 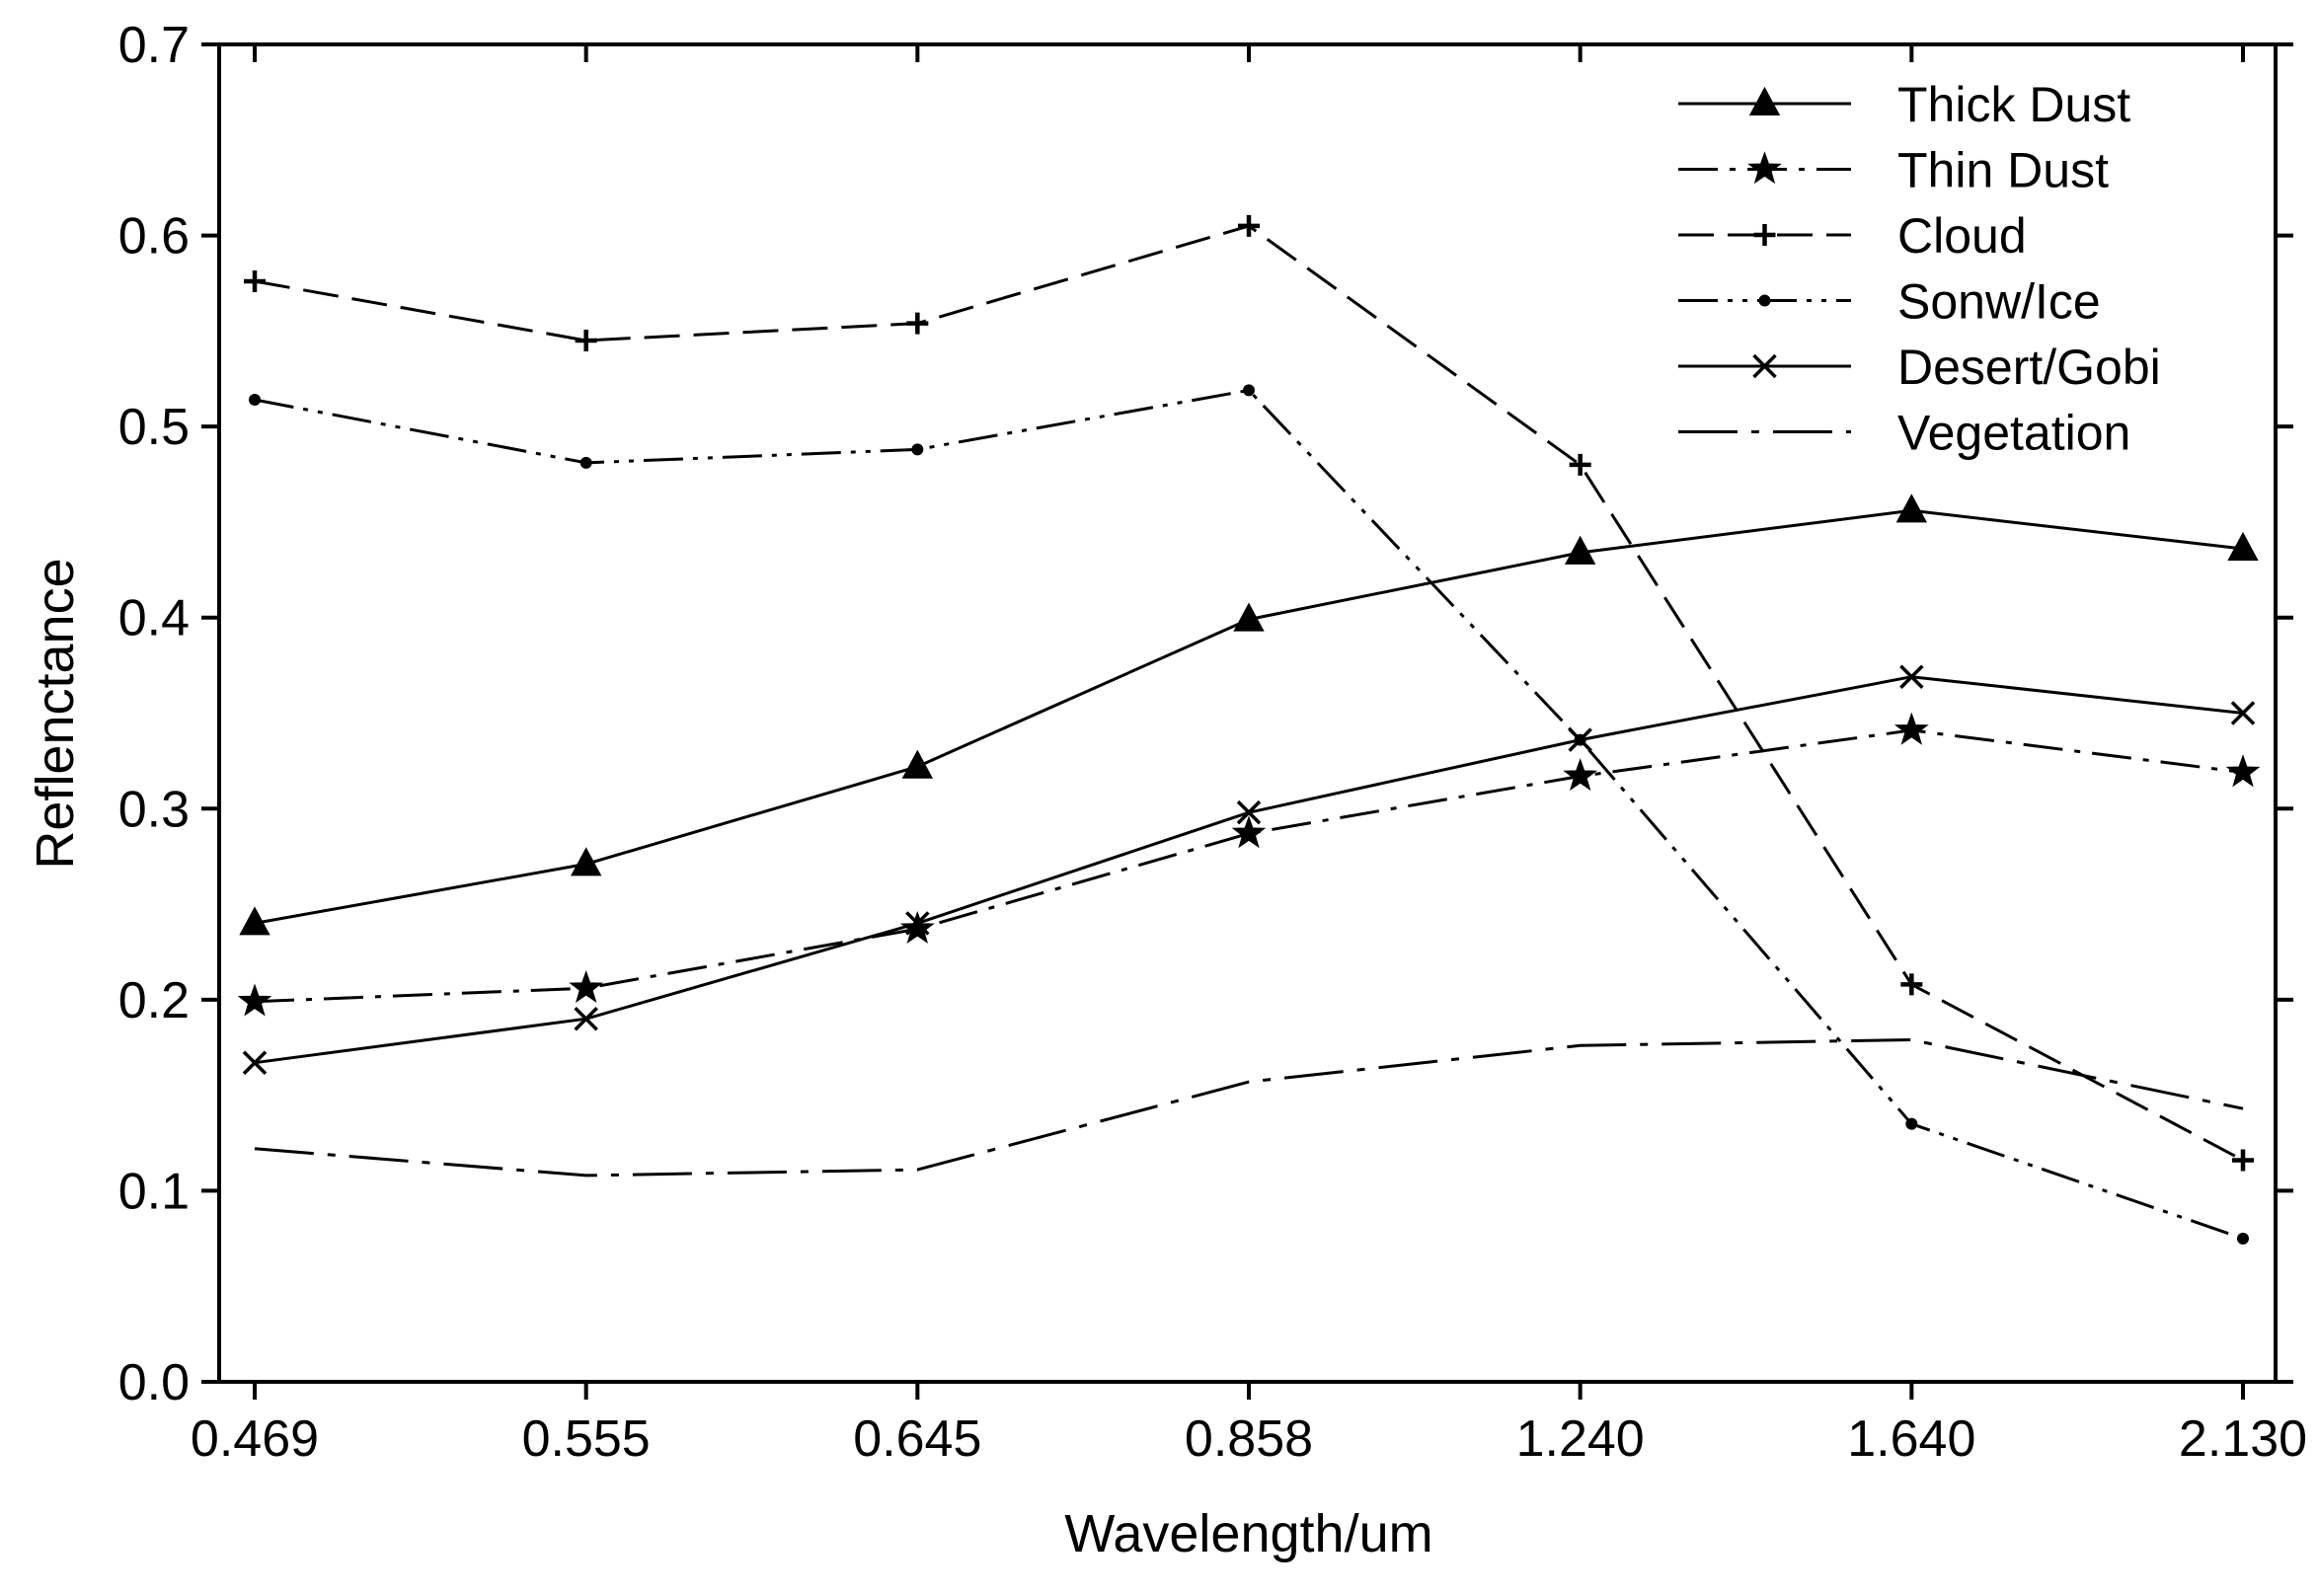 What do you see at coordinates (1249, 1439) in the screenshot?
I see `x-tick-label: 0.858` at bounding box center [1249, 1439].